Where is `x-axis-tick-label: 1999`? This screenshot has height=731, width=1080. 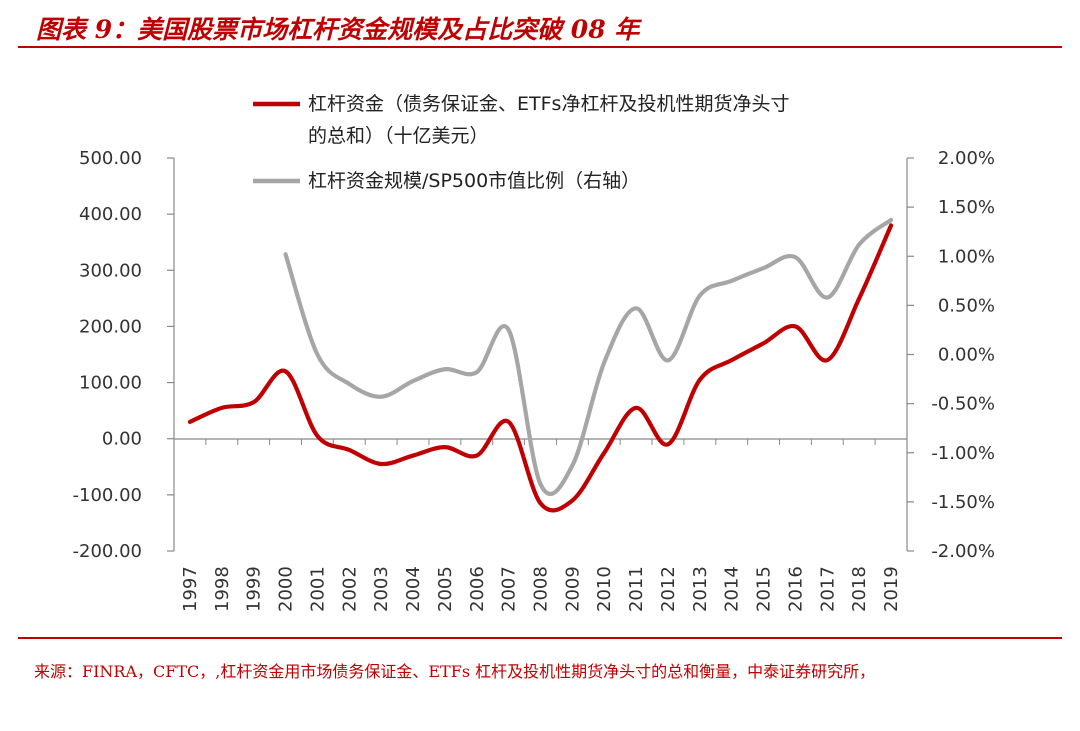
x-axis-tick-label: 1999 is located at coordinates (254, 589).